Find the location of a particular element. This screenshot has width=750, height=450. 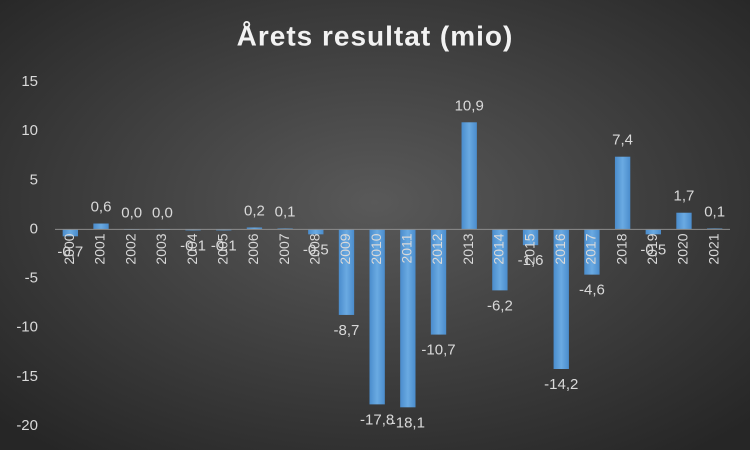

x-tick-label: 2016 is located at coordinates (560, 248).